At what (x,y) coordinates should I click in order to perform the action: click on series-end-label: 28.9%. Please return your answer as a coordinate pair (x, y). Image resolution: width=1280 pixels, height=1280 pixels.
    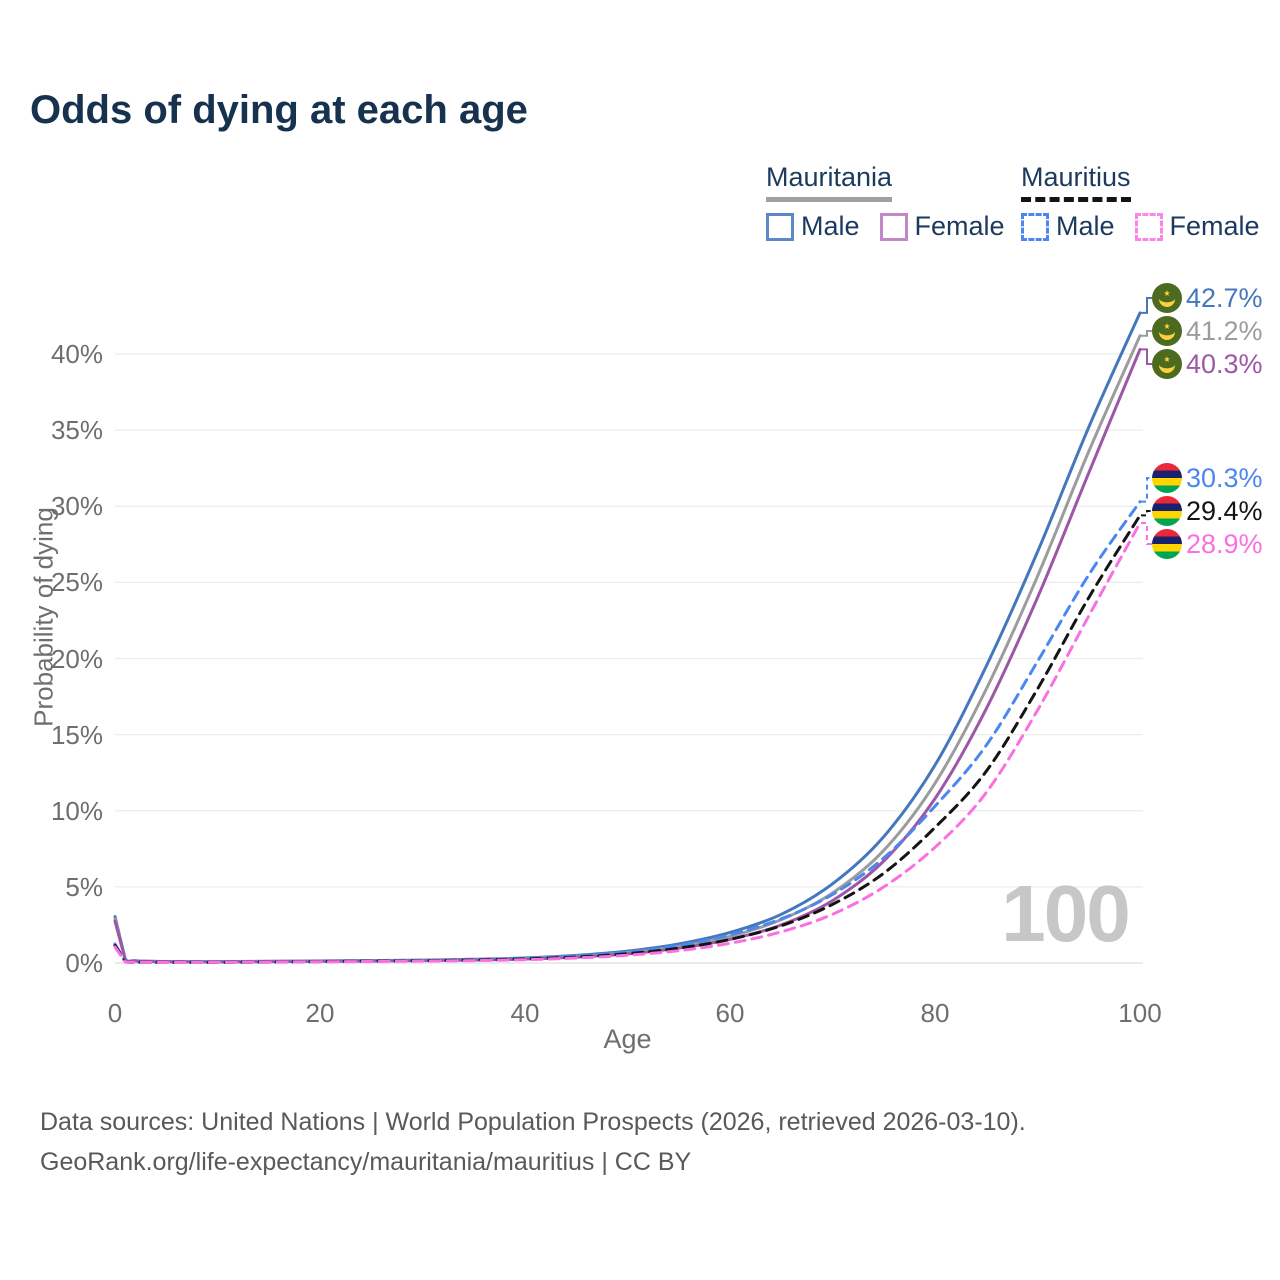
    Looking at the image, I should click on (1224, 544).